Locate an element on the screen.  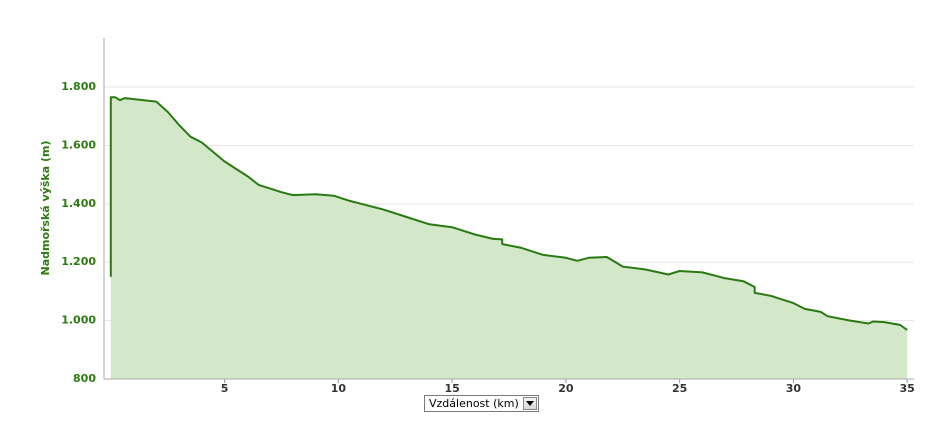
x-axis-selector: Vzdálenost (km) is located at coordinates (481, 403).